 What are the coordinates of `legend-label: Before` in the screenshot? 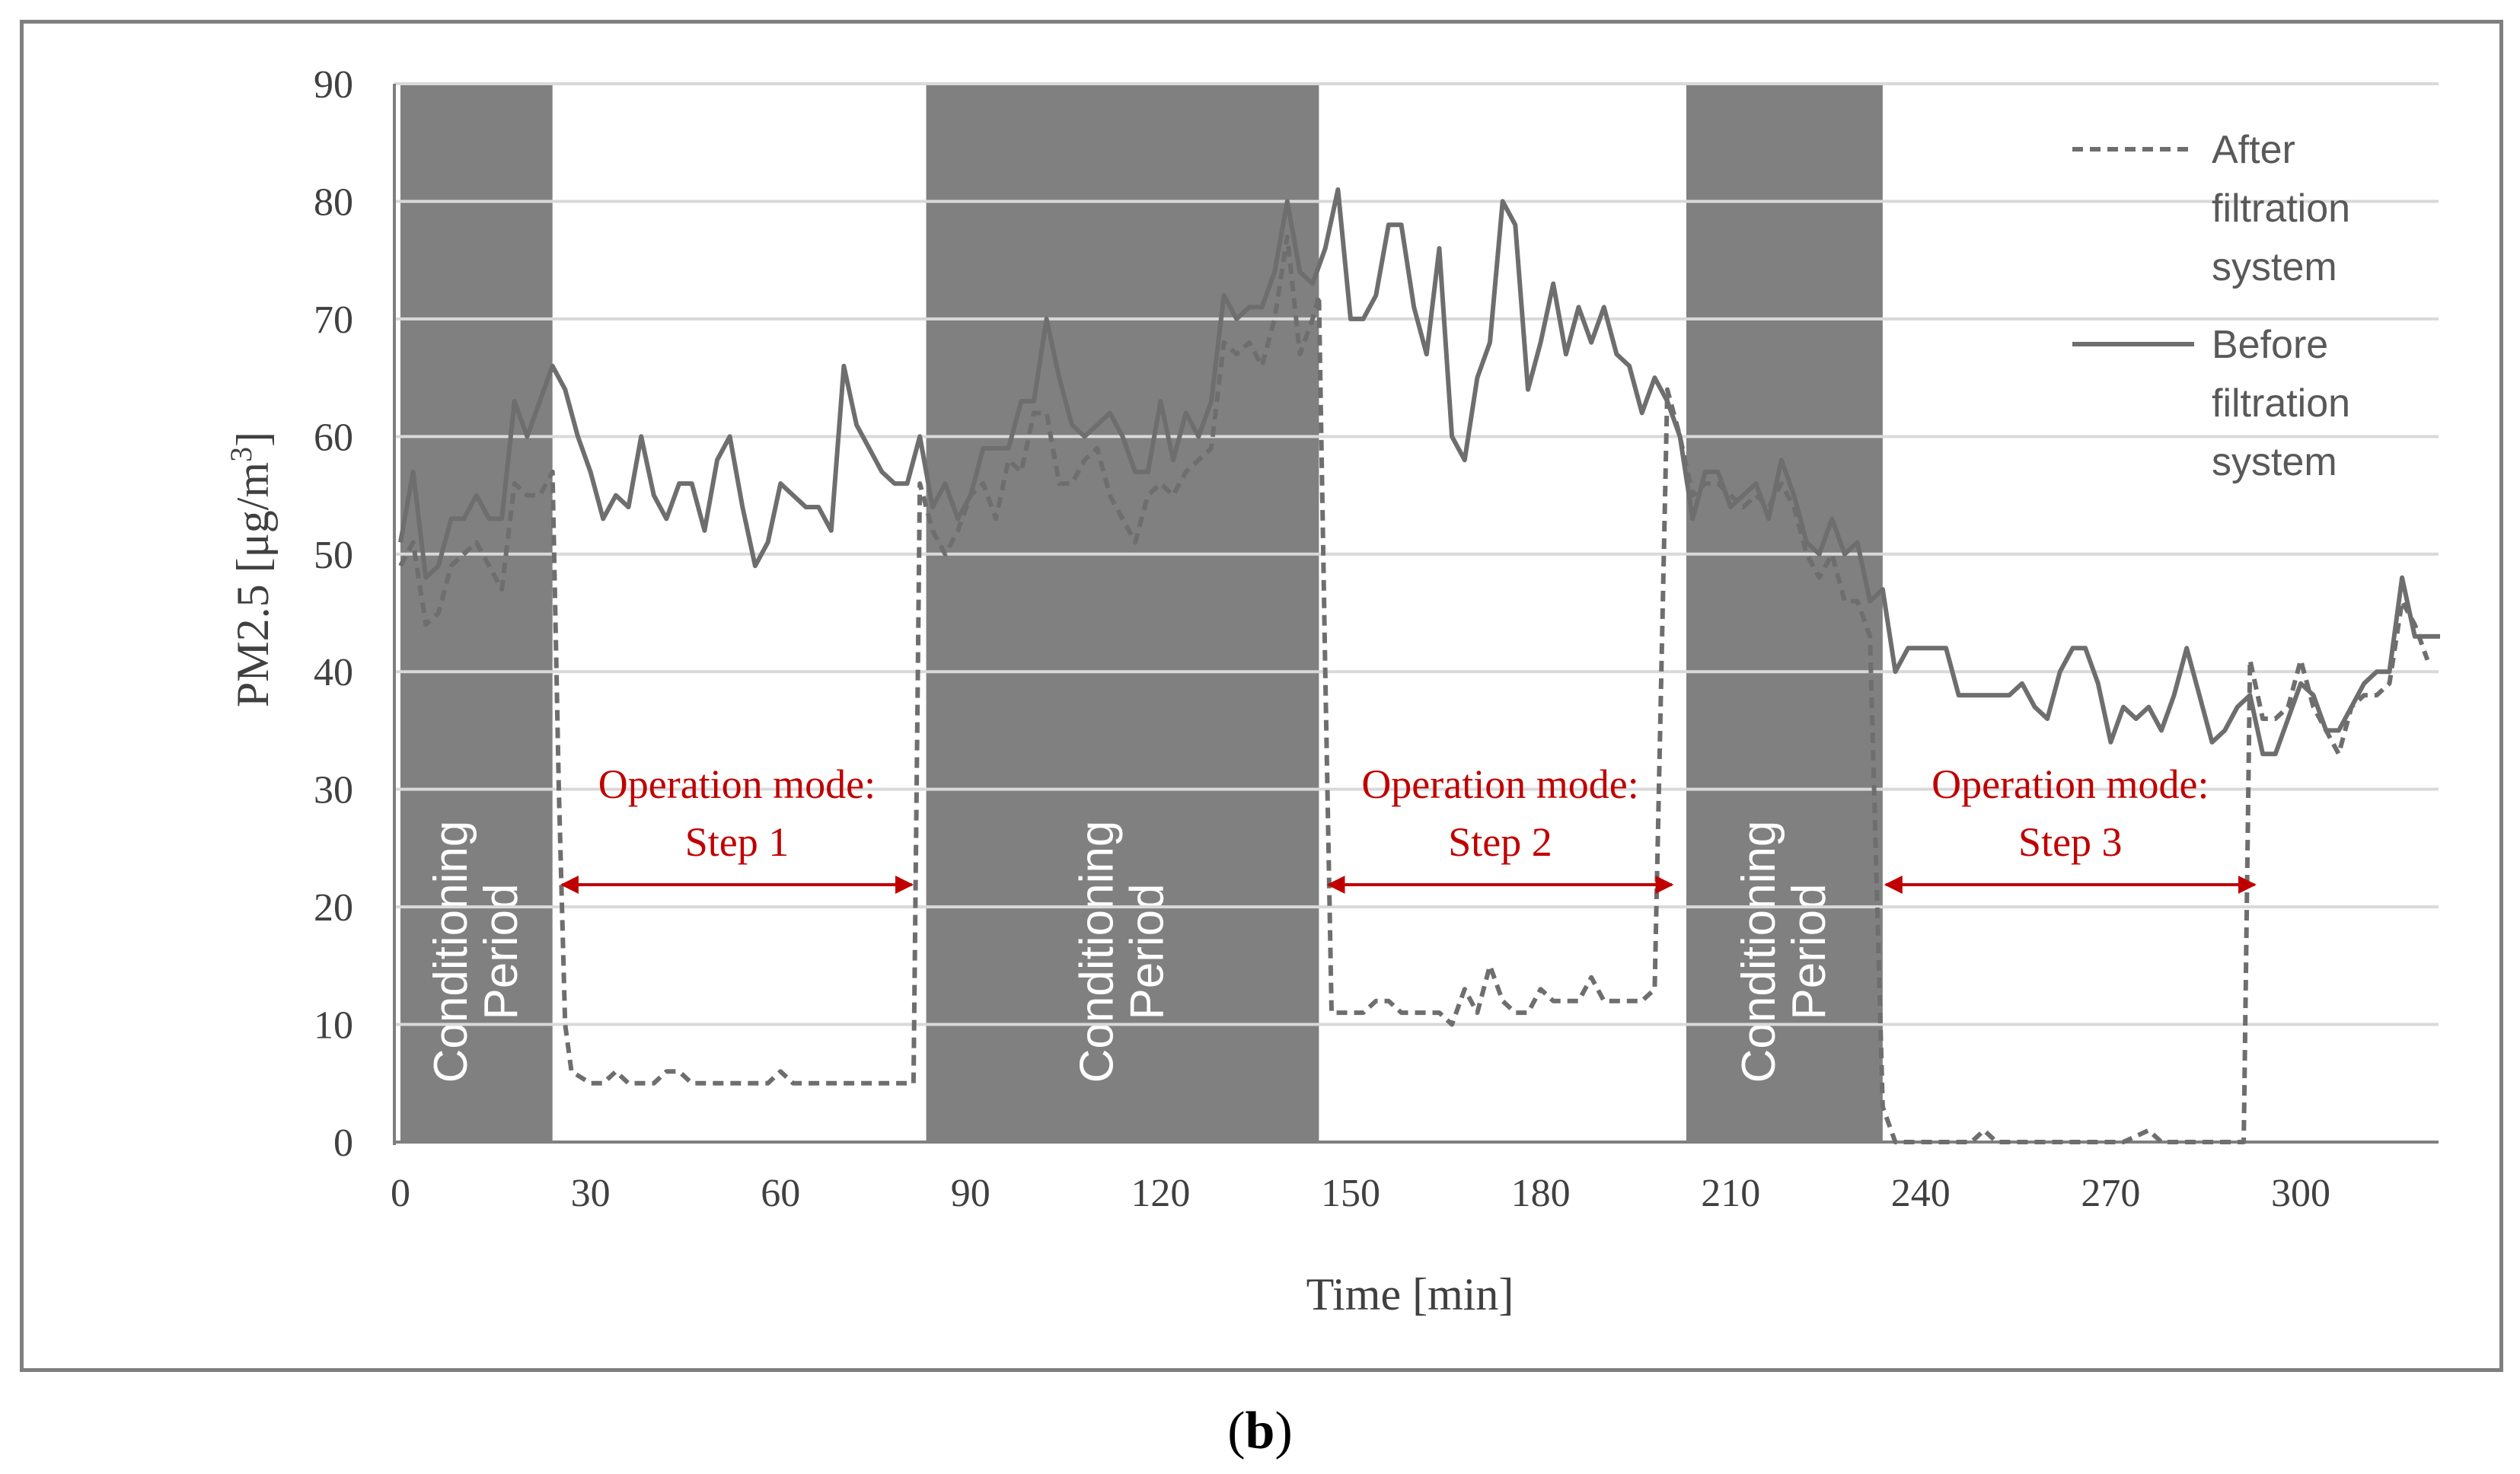 It's located at (2270, 345).